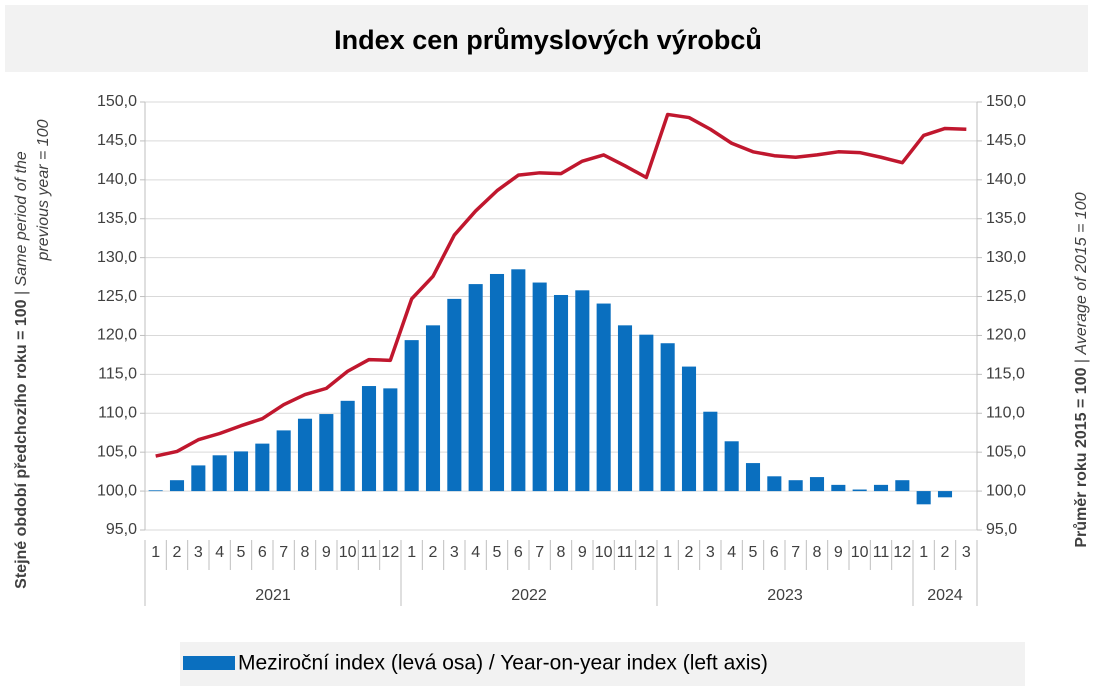 The height and width of the screenshot is (689, 1096). What do you see at coordinates (21, 218) in the screenshot?
I see `y-title-italic: Same period of the` at bounding box center [21, 218].